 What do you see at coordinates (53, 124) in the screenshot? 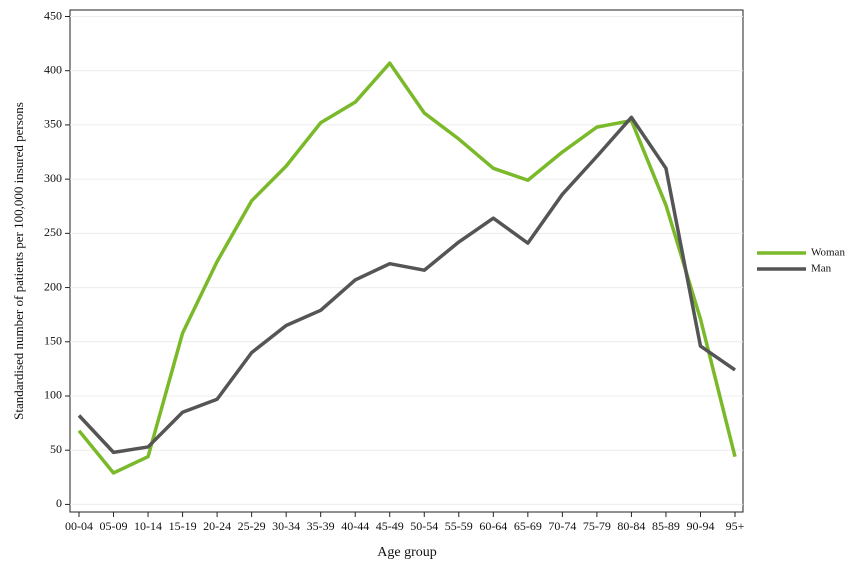
I see `y-tick-label: 350` at bounding box center [53, 124].